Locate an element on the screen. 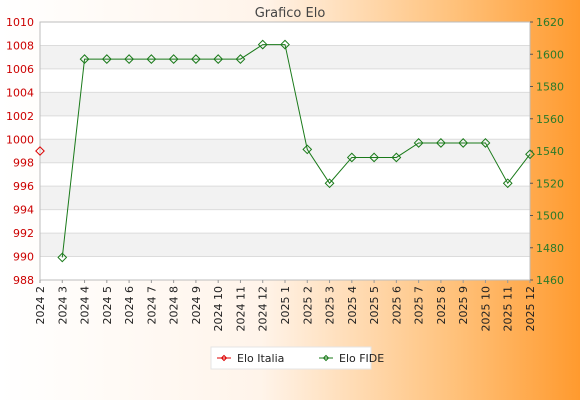  x-tick-label: 2024 4 is located at coordinates (85, 305).